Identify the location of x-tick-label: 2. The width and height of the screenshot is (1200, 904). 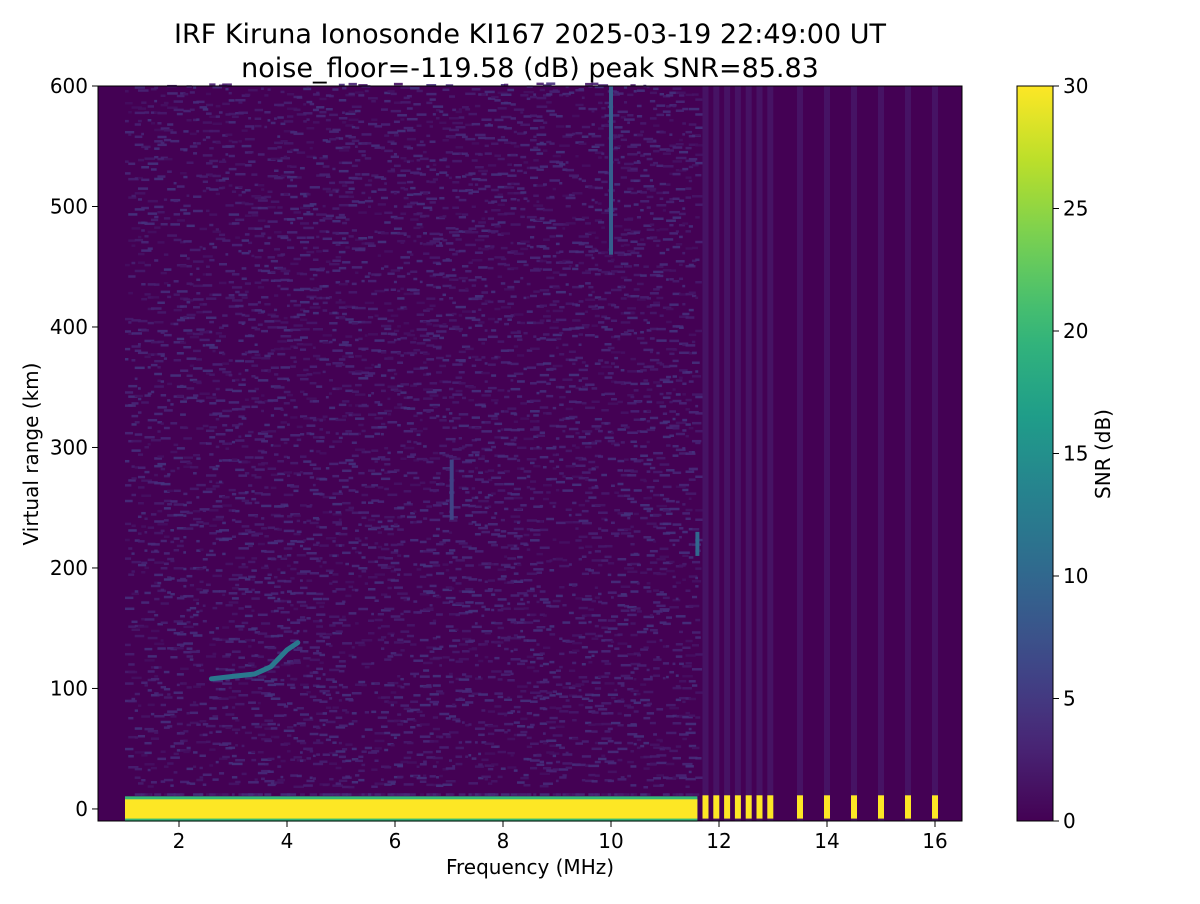
(179, 841).